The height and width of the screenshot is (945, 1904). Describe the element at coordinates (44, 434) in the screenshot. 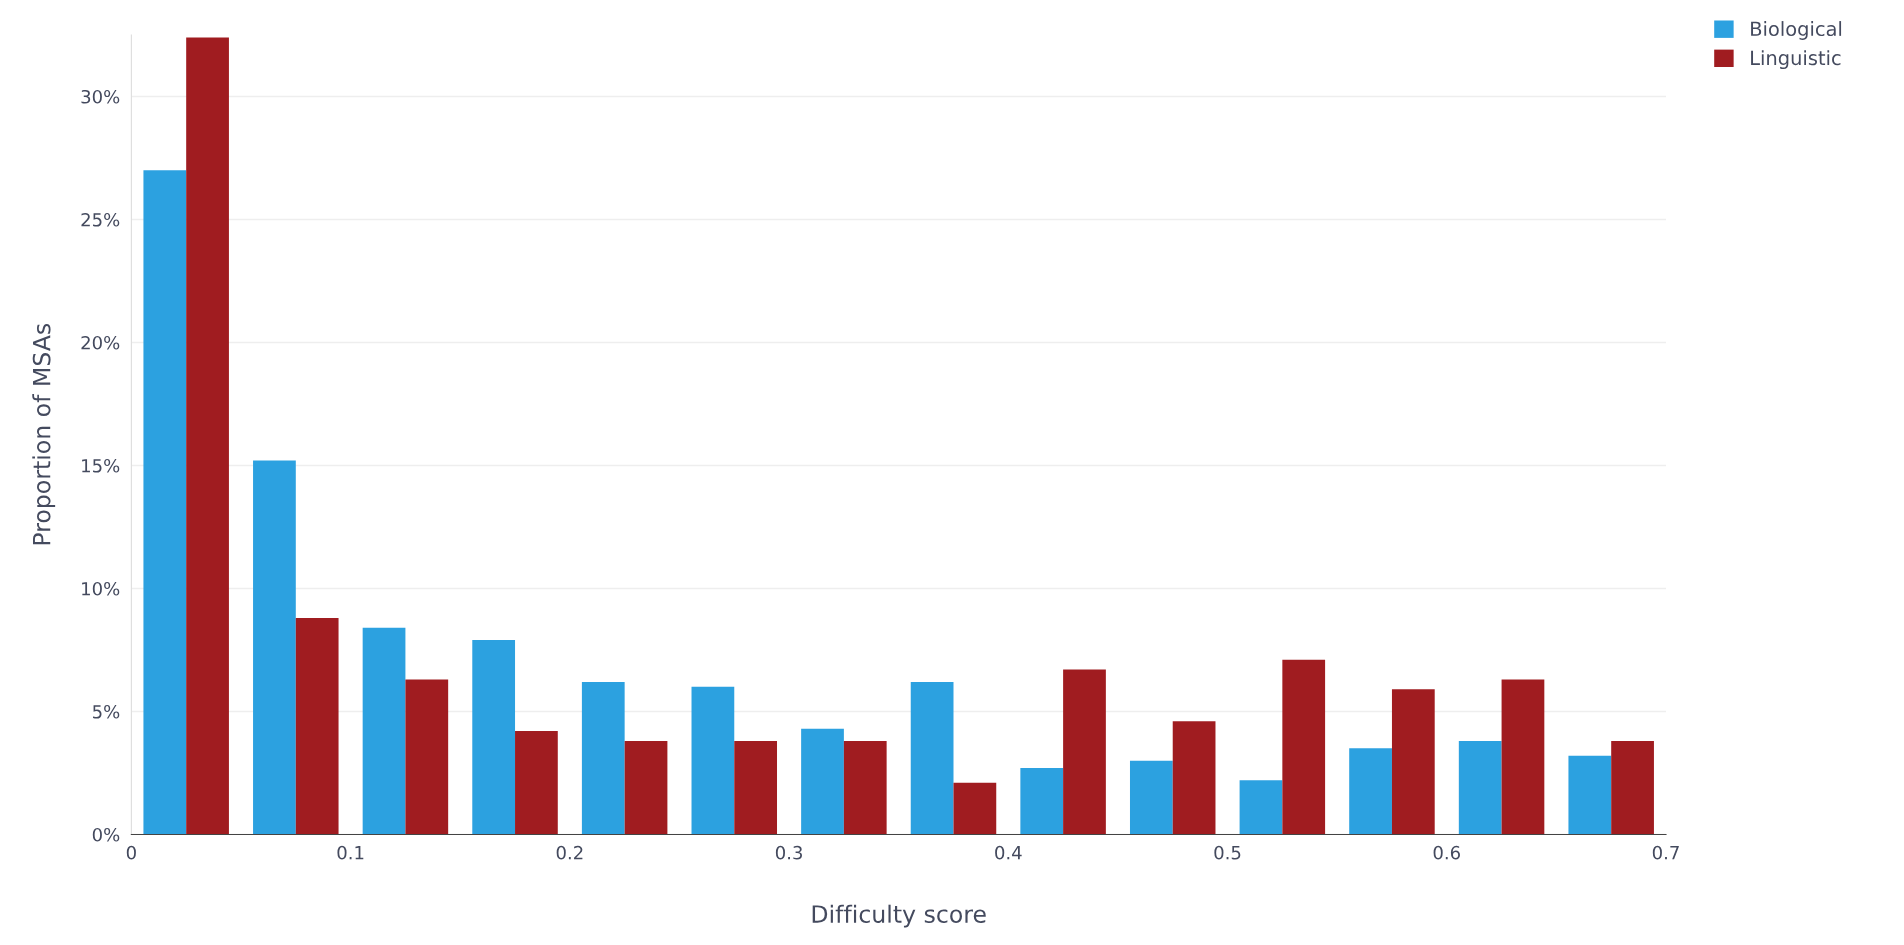

I see `y-axis-title: Proportion of MSAs` at that location.